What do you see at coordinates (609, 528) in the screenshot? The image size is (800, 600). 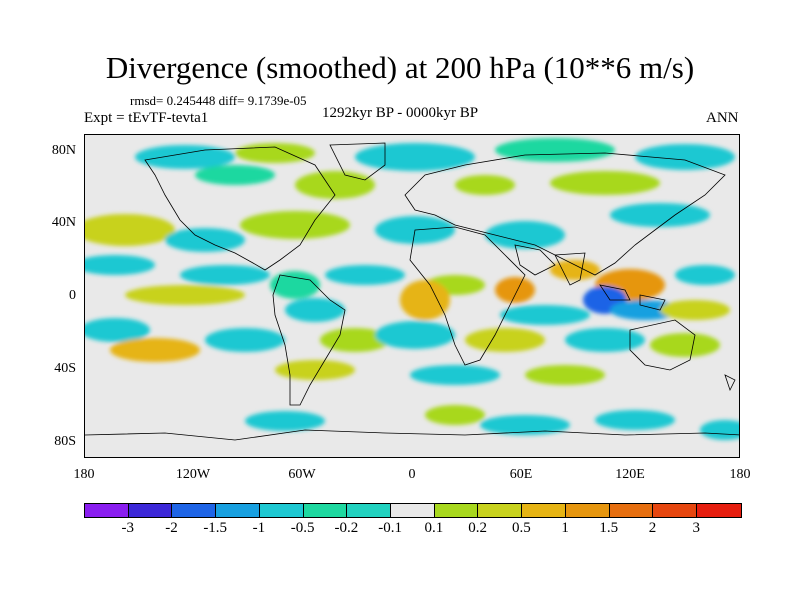 I see `colorbar-label: 1.5` at bounding box center [609, 528].